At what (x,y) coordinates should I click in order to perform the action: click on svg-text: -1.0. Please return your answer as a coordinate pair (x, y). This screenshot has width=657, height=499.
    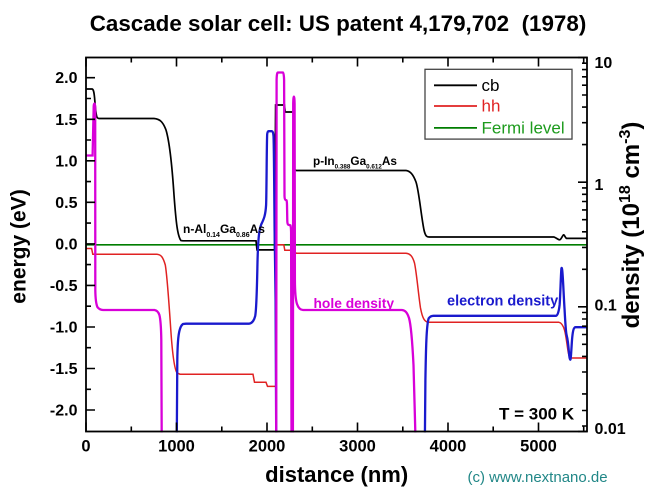
    Looking at the image, I should click on (64, 328).